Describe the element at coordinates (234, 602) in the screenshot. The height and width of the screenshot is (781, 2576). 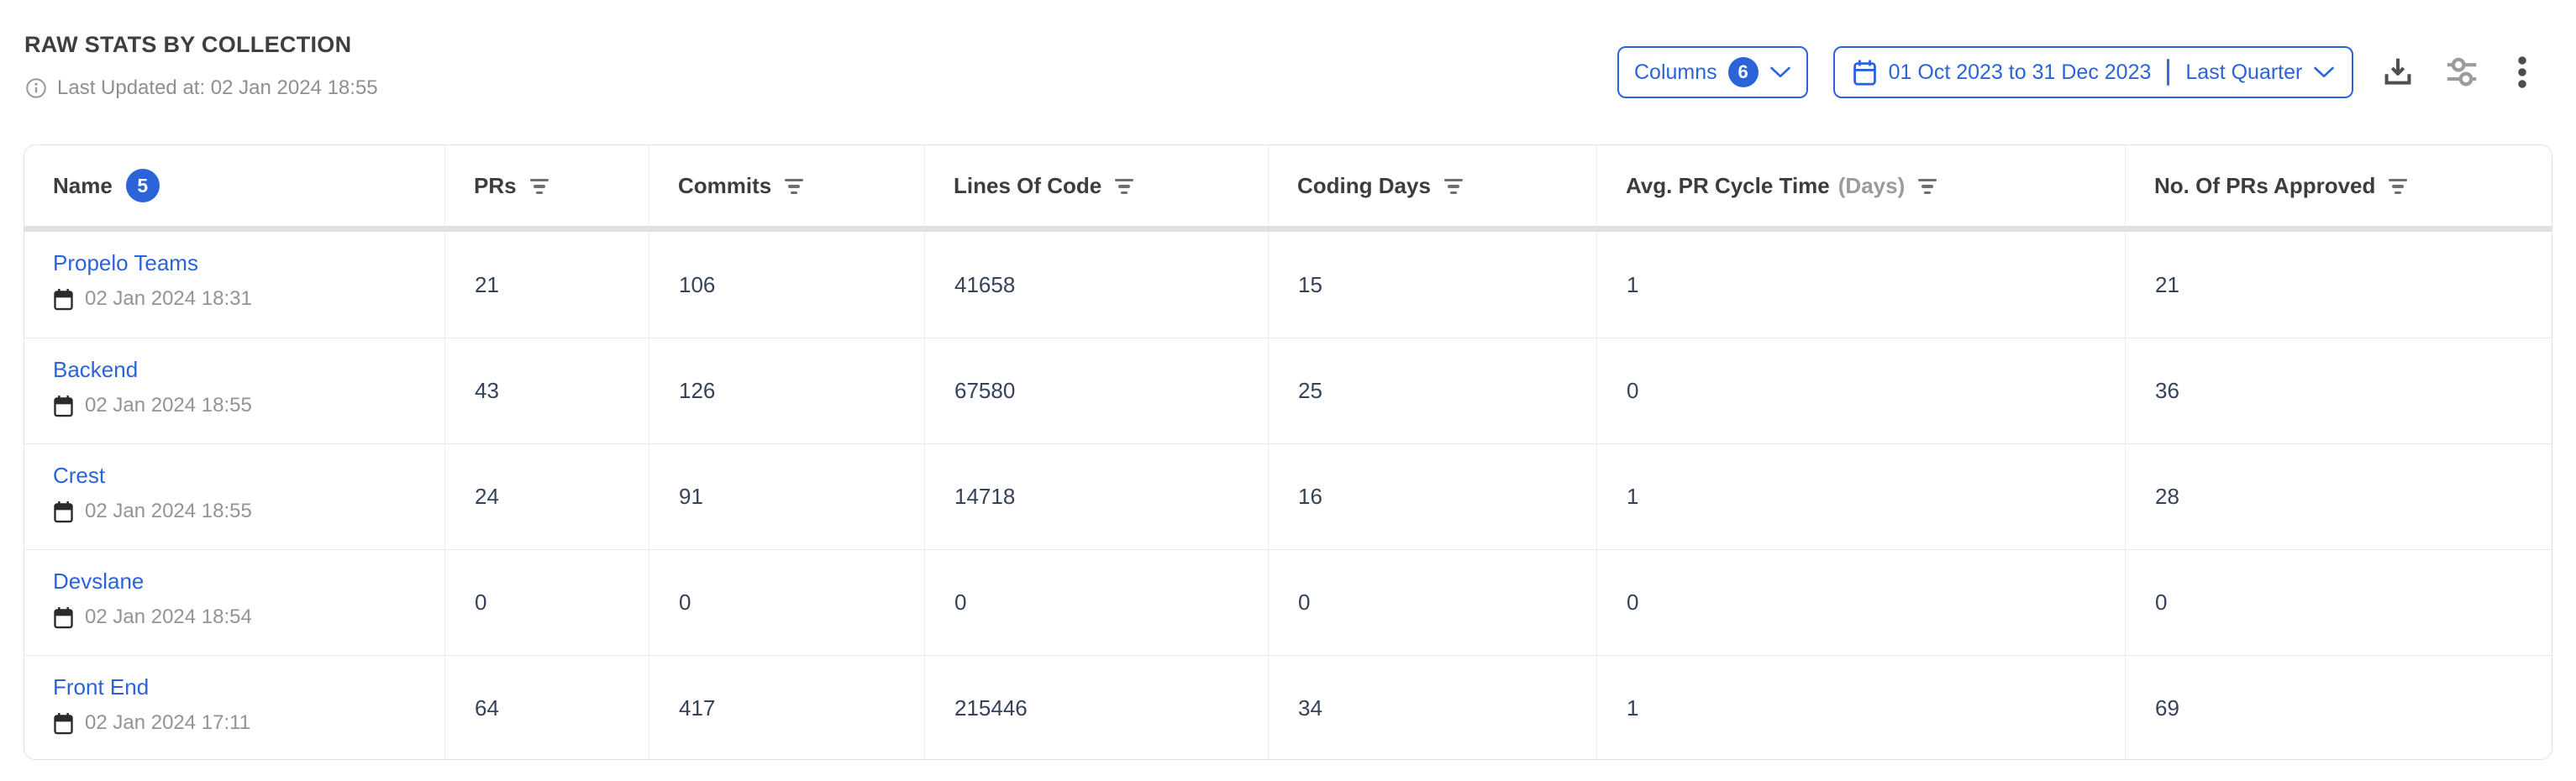
I see `name-cell: Devslane 02 Jan 2024 18:54` at that location.